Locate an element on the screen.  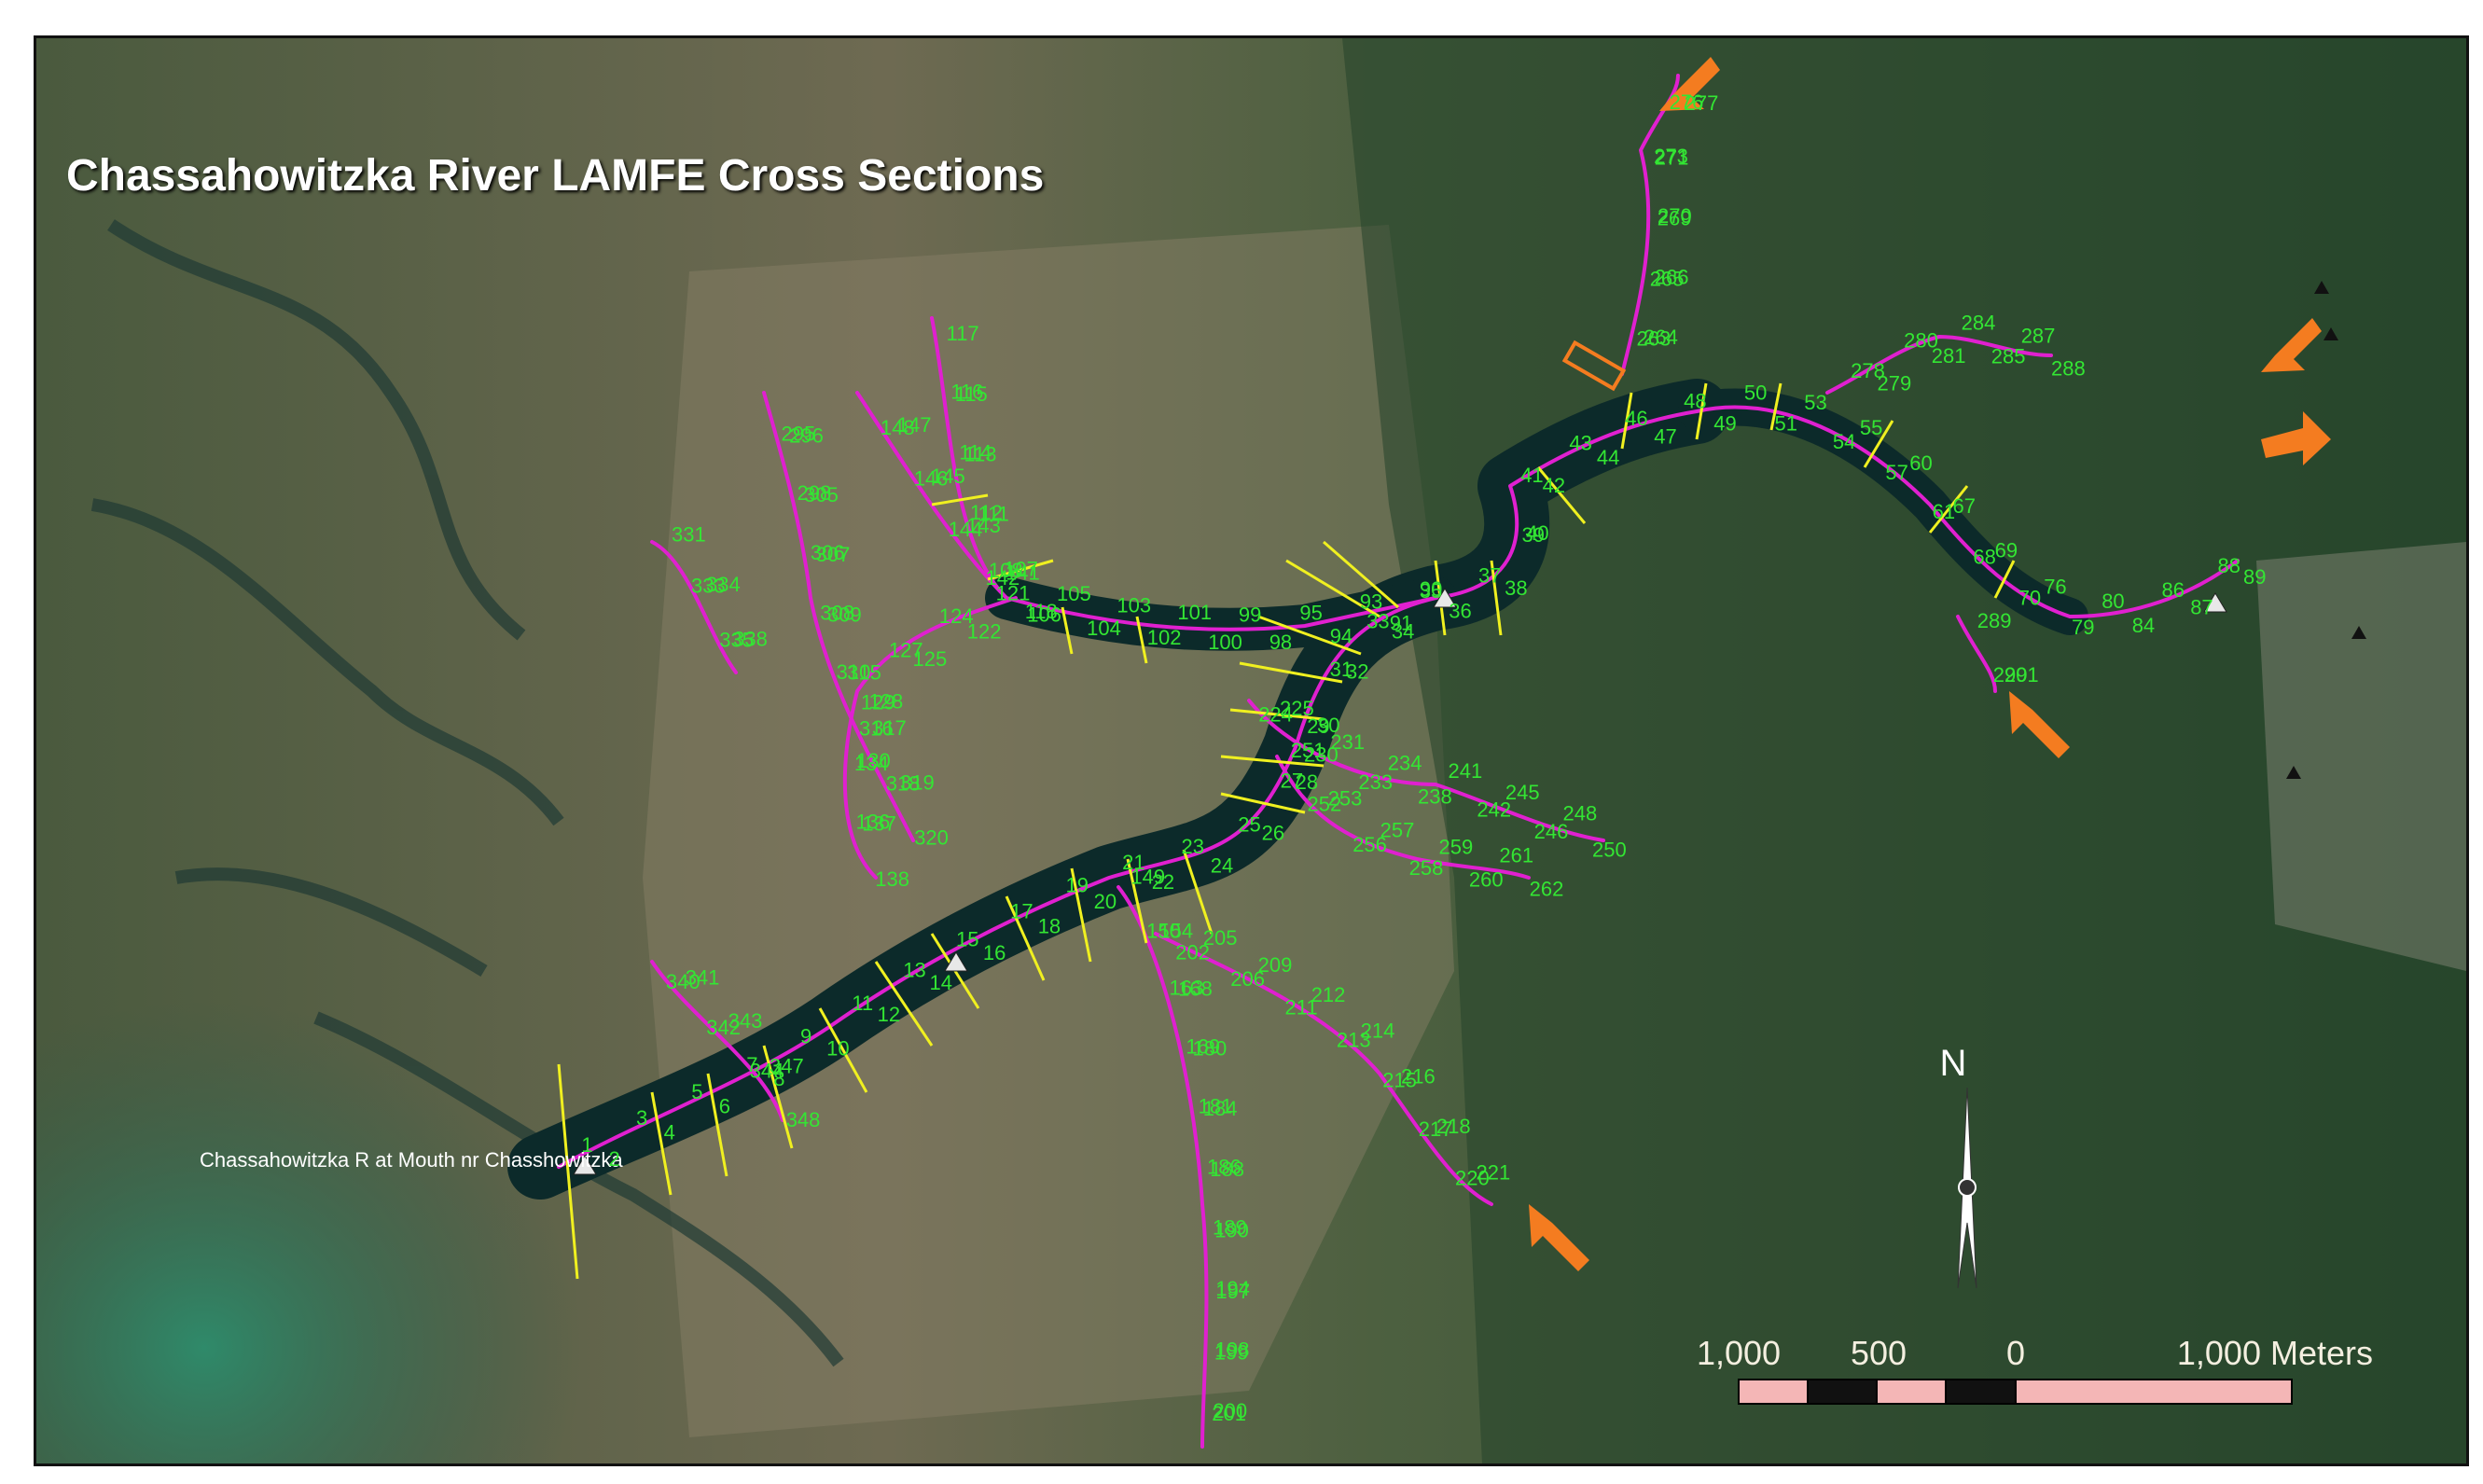
cross-section-label: 280 is located at coordinates (1921, 341).